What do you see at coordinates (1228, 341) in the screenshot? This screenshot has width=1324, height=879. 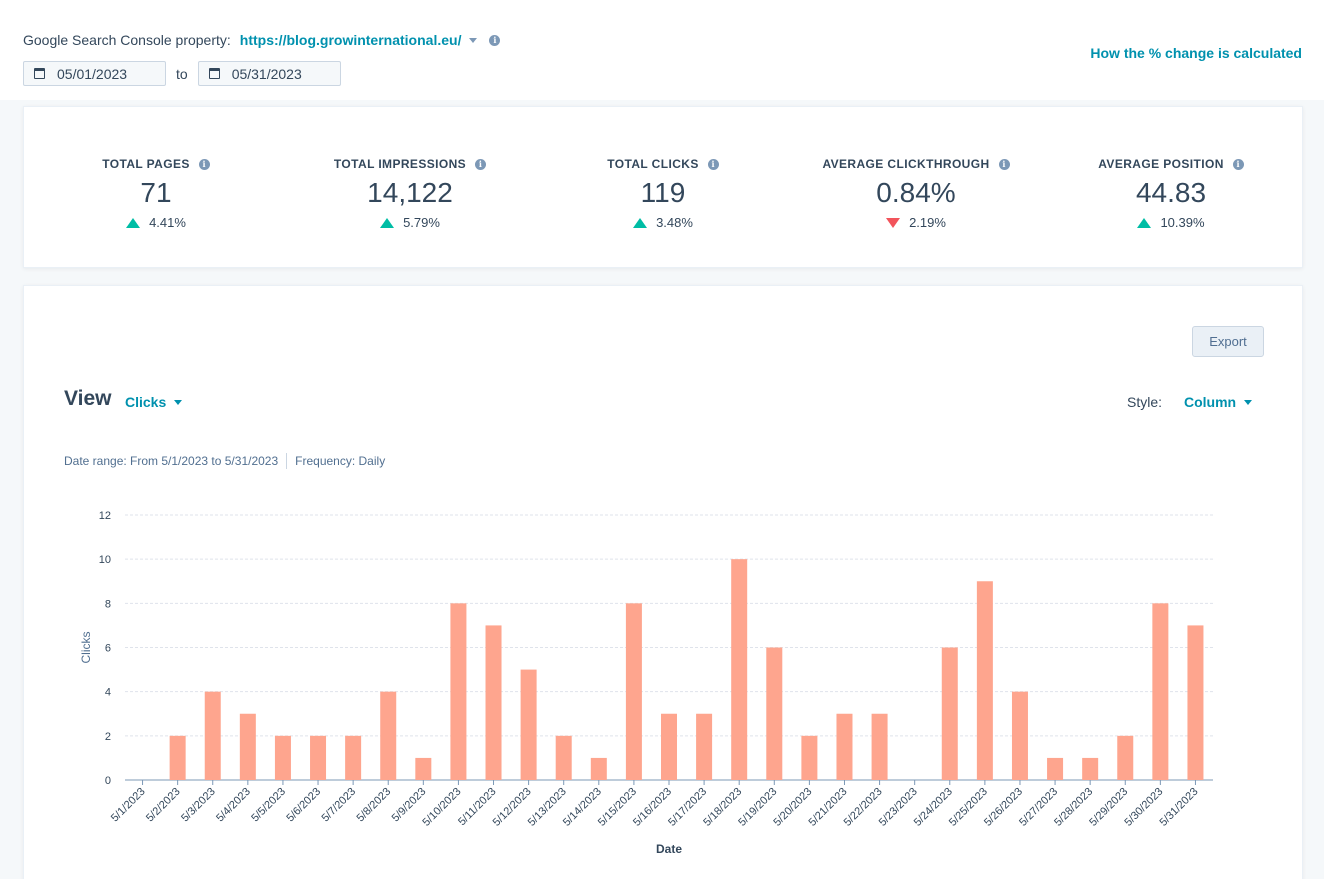 I see `export-button: Export` at bounding box center [1228, 341].